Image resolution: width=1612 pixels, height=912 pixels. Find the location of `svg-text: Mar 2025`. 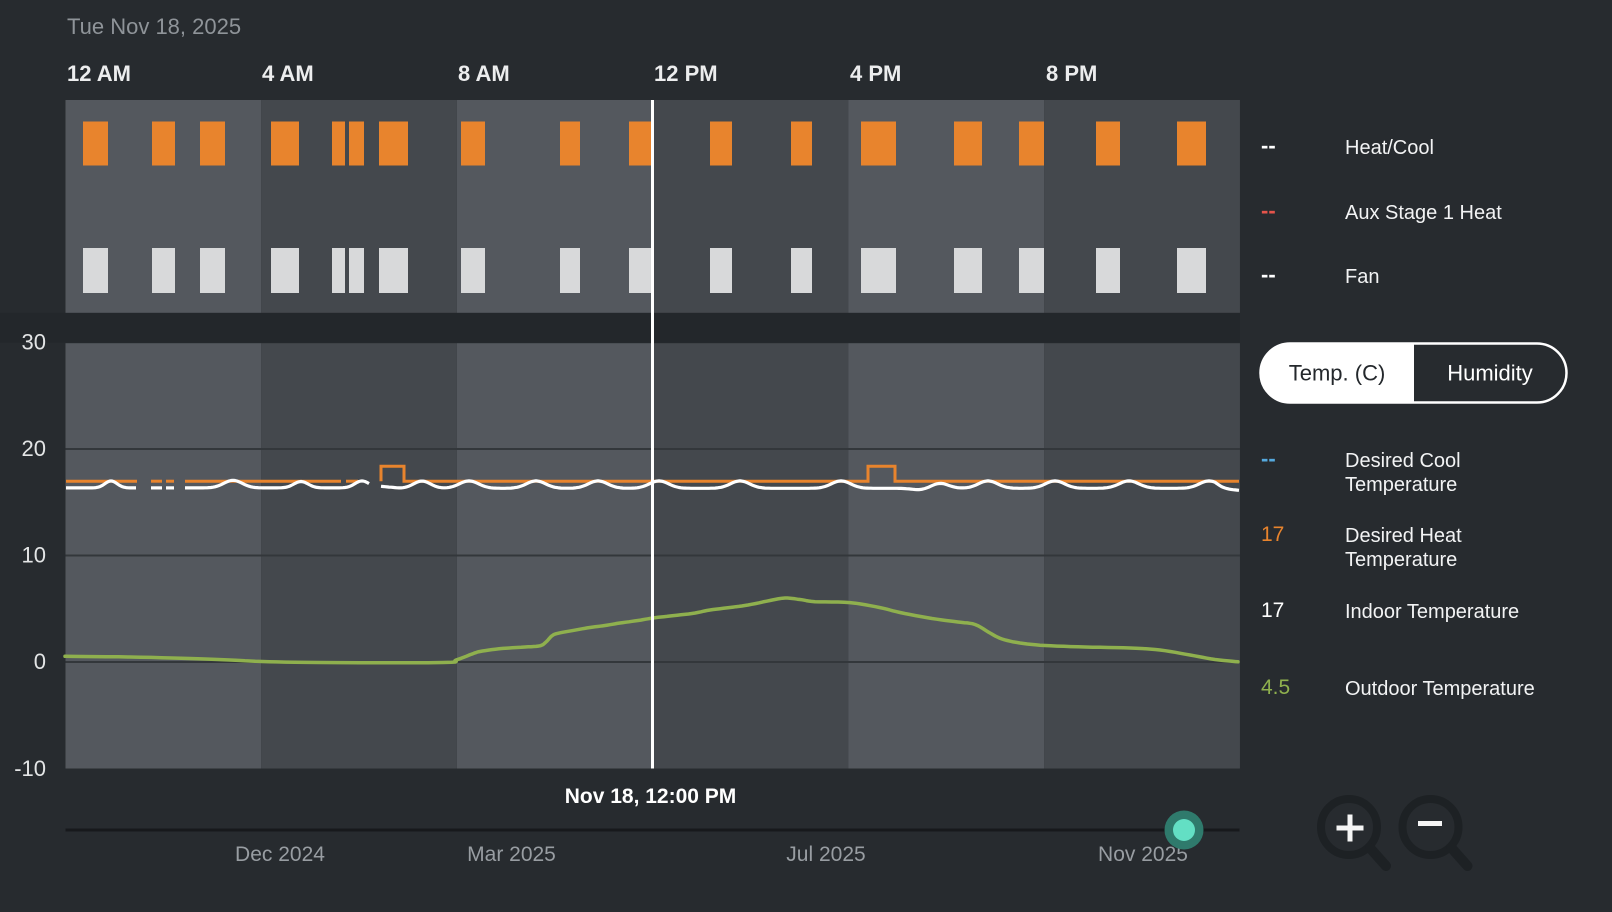

svg-text: Mar 2025 is located at coordinates (511, 854).